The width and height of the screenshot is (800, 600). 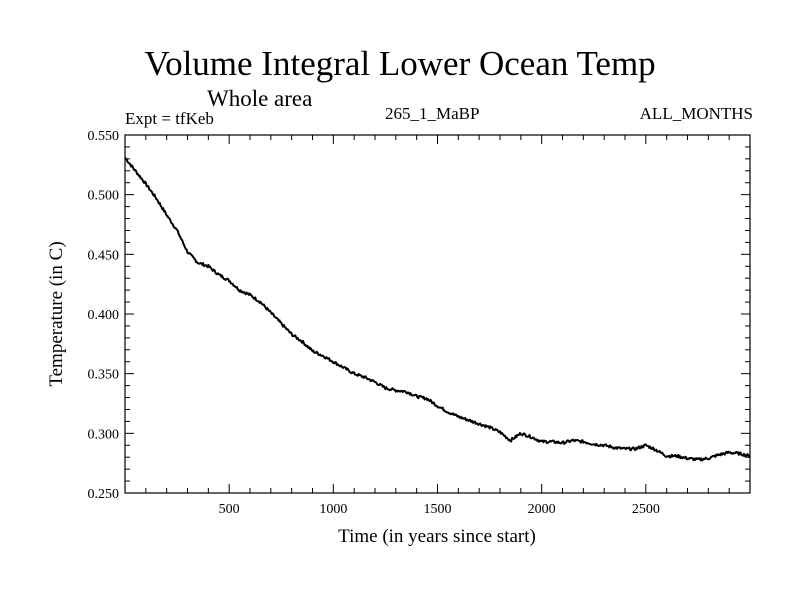 What do you see at coordinates (104, 434) in the screenshot?
I see `y-tick-label: 0.300` at bounding box center [104, 434].